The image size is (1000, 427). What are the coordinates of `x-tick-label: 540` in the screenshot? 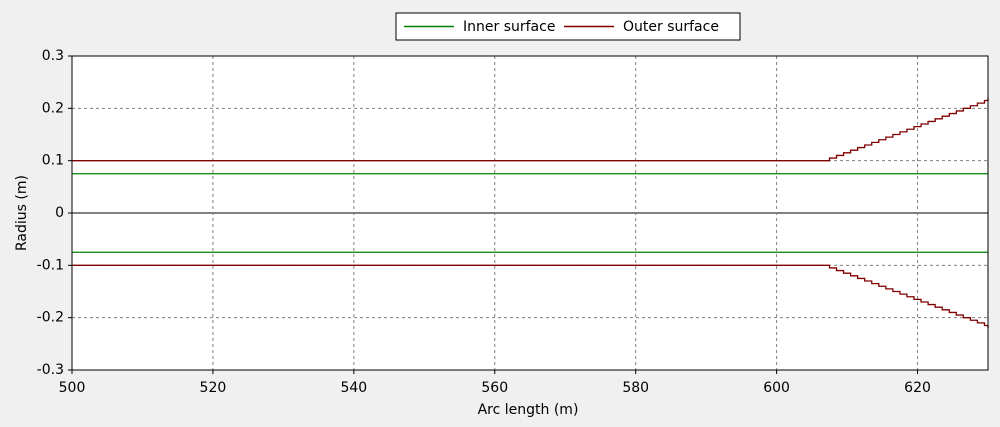 It's located at (353, 388).